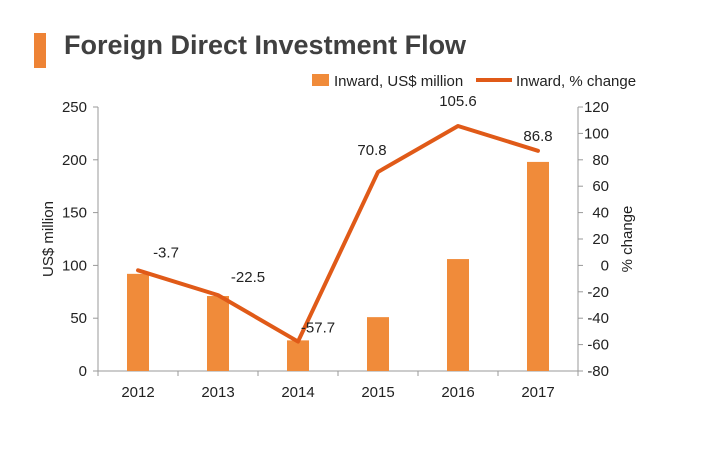 The height and width of the screenshot is (450, 706). I want to click on legend-bar-swatch, so click(320, 80).